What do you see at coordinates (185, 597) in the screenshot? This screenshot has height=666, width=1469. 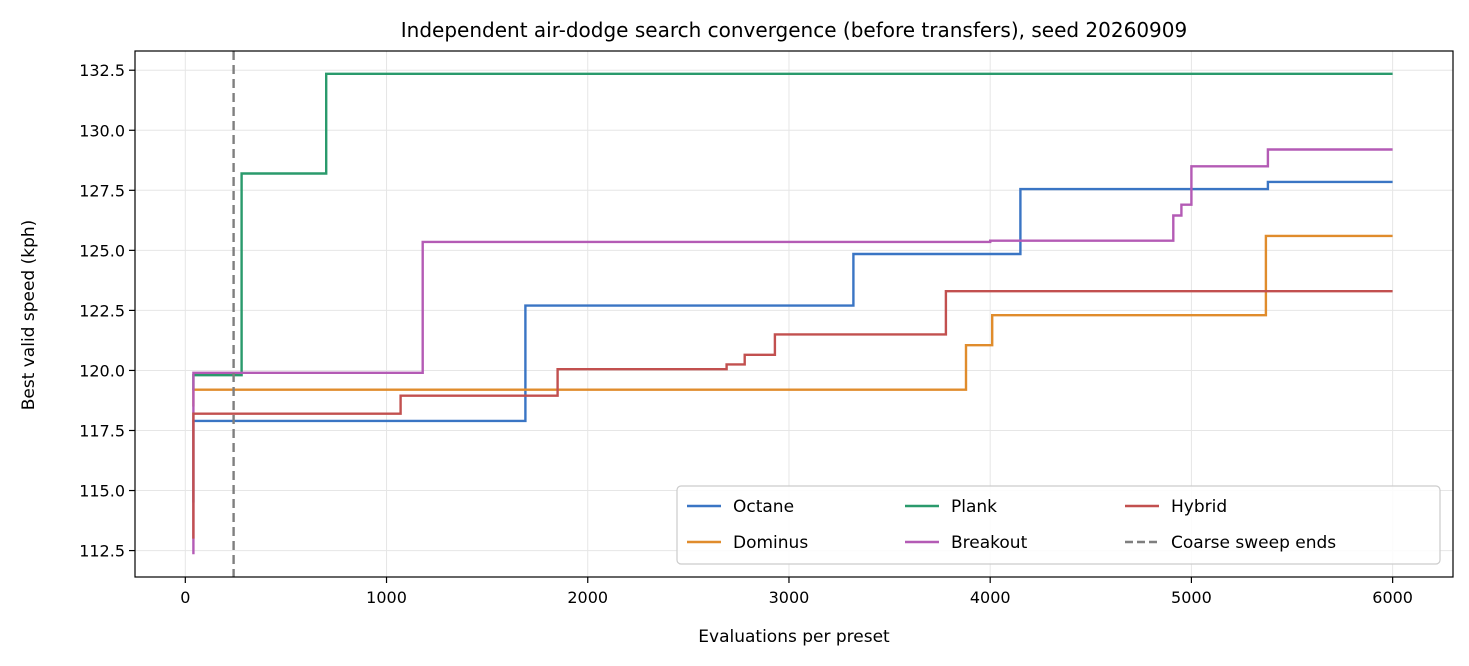 I see `x-tick-label: 0` at bounding box center [185, 597].